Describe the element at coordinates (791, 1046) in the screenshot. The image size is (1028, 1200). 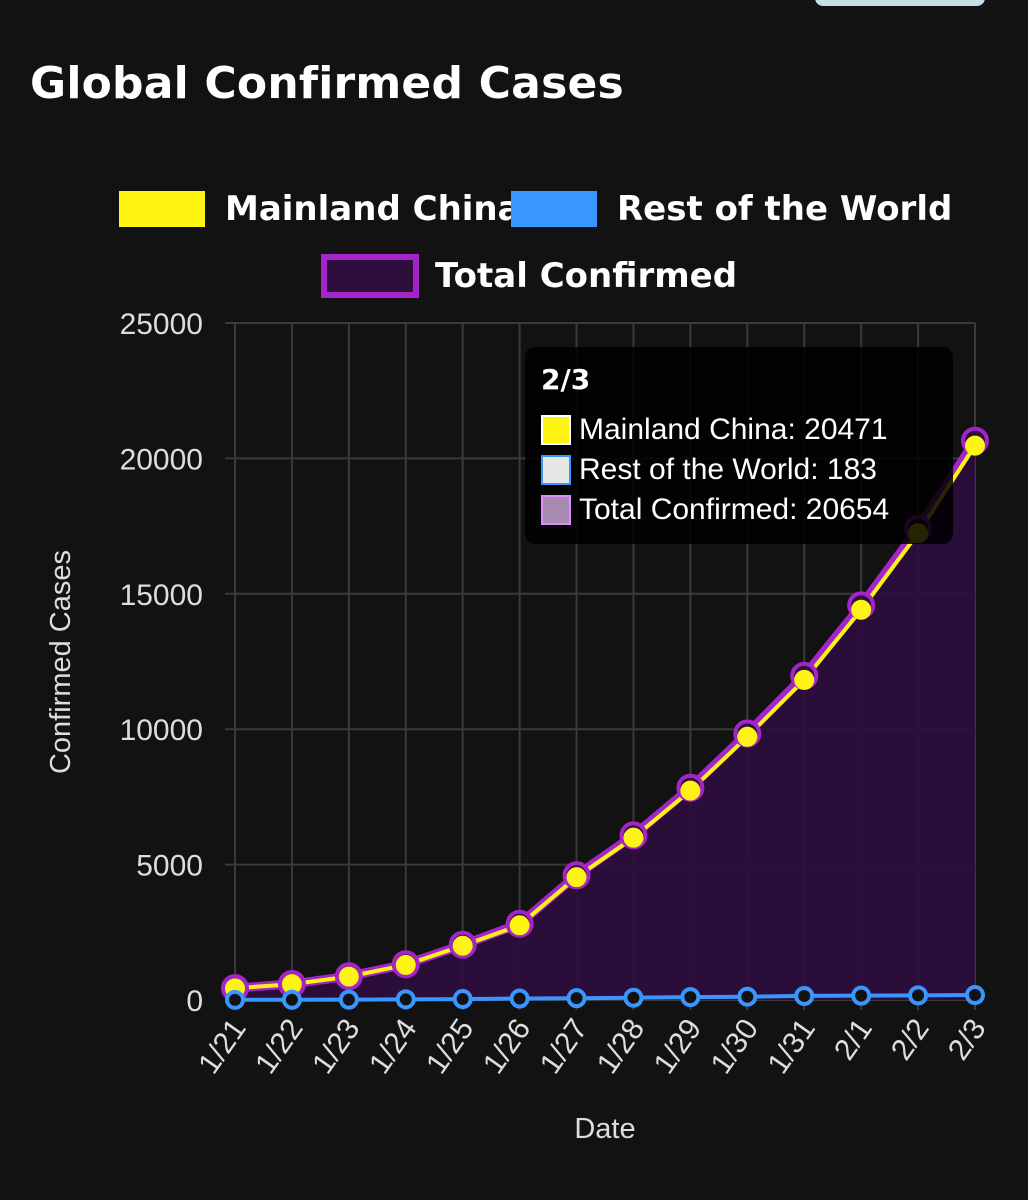
I see `x-tick-label: 1/31` at that location.